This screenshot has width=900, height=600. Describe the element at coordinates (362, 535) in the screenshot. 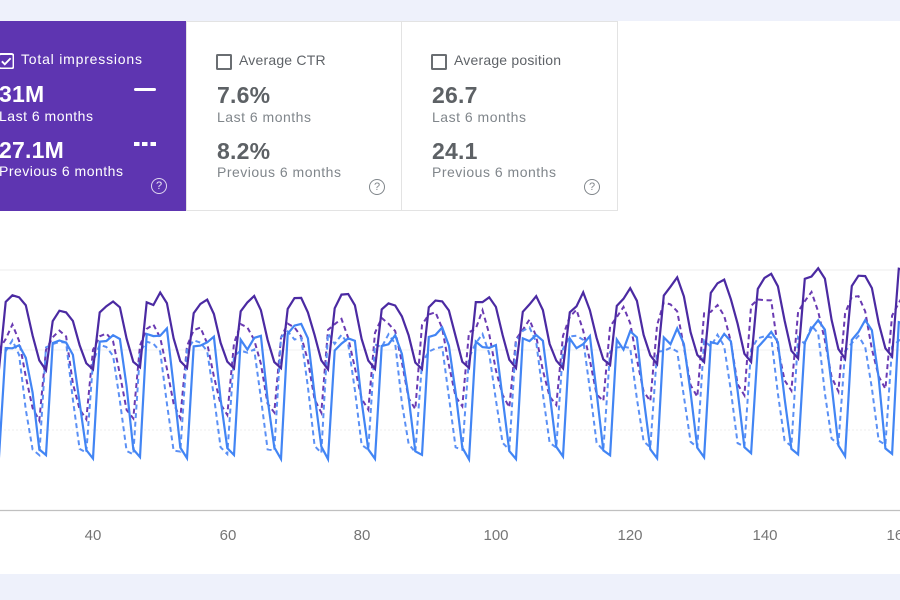

I see `svg-text: 80` at that location.